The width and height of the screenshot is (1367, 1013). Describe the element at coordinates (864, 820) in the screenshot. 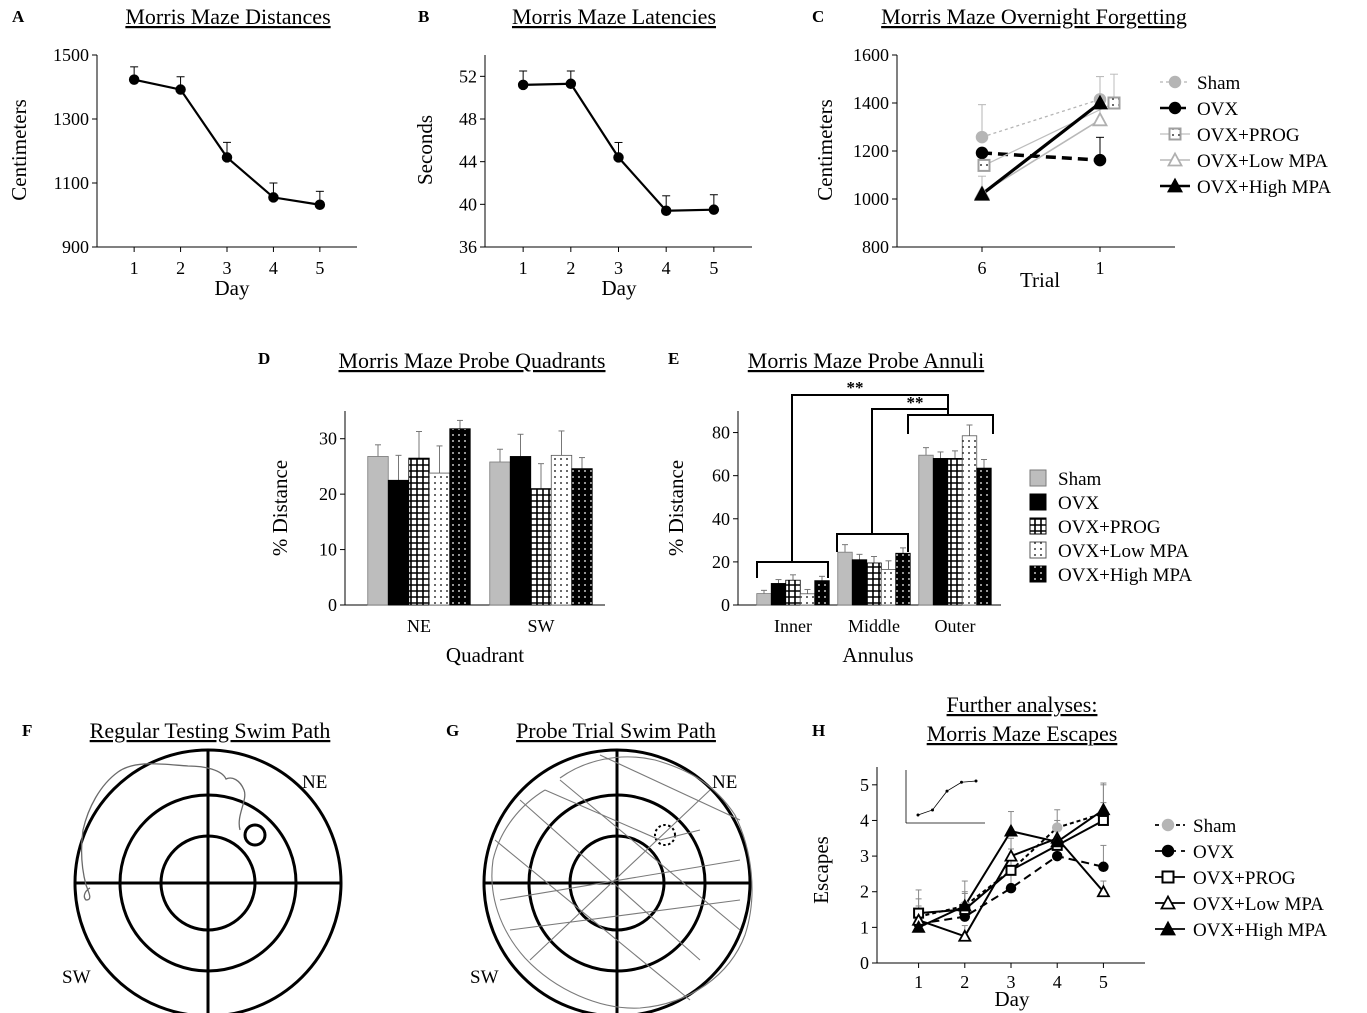

I see `plot-H-y-tick-label: 4` at that location.